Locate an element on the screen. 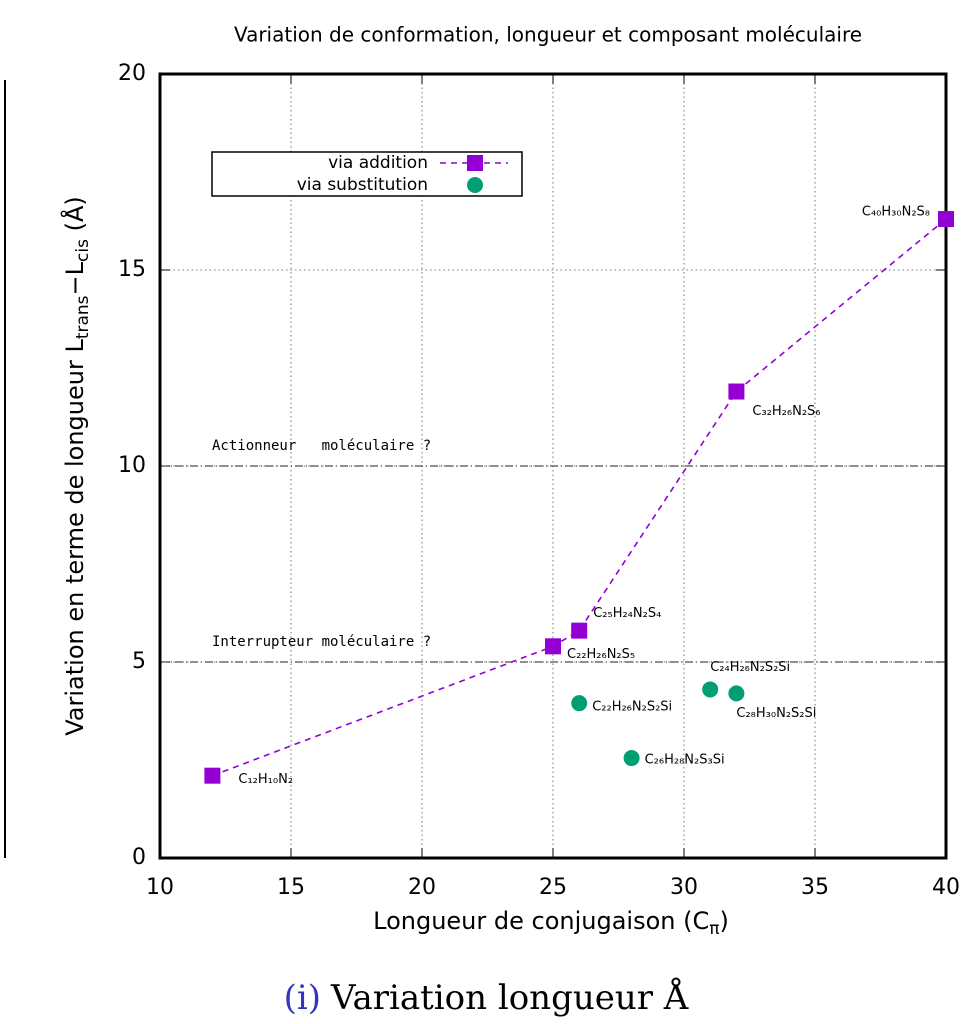 The height and width of the screenshot is (1024, 973). x-tick-label: 40 is located at coordinates (946, 887).